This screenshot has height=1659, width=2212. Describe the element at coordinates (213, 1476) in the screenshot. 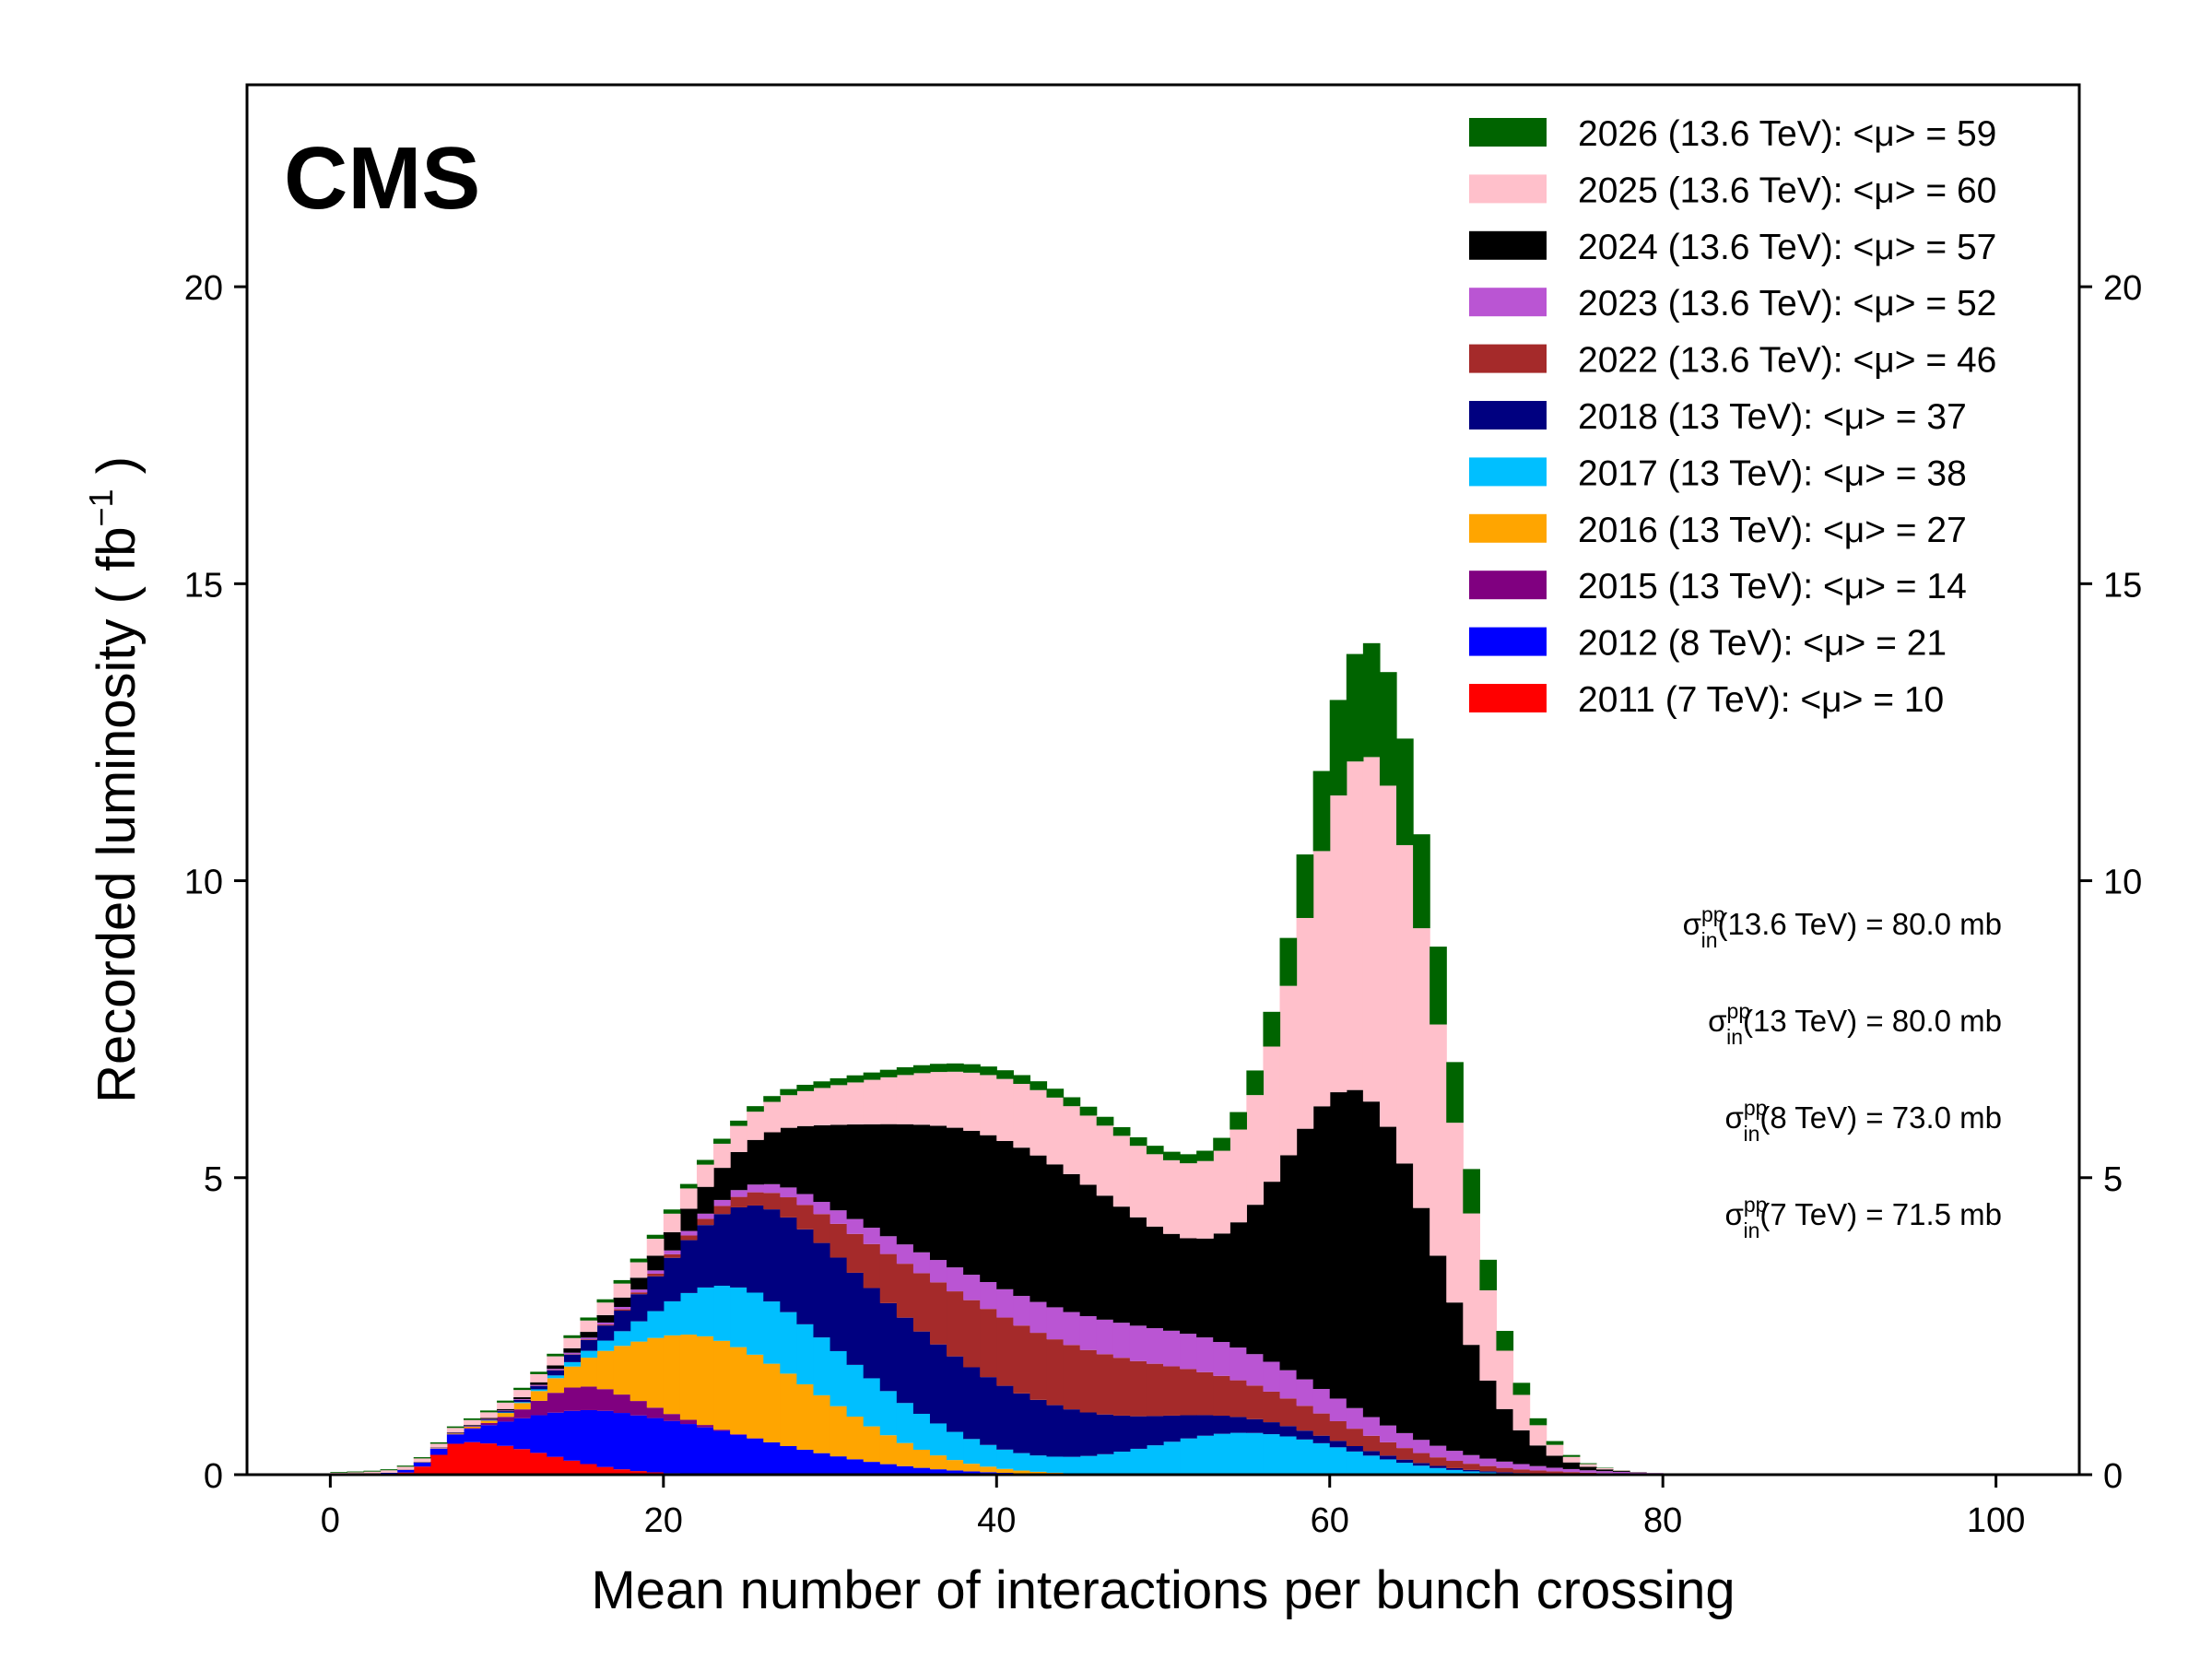

I see `y-tick-label-left-0: 0` at that location.